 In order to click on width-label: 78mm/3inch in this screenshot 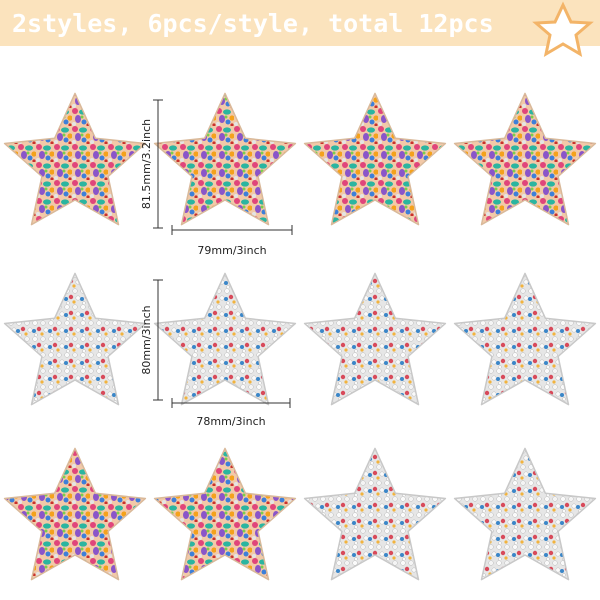, I will do `click(230, 421)`.